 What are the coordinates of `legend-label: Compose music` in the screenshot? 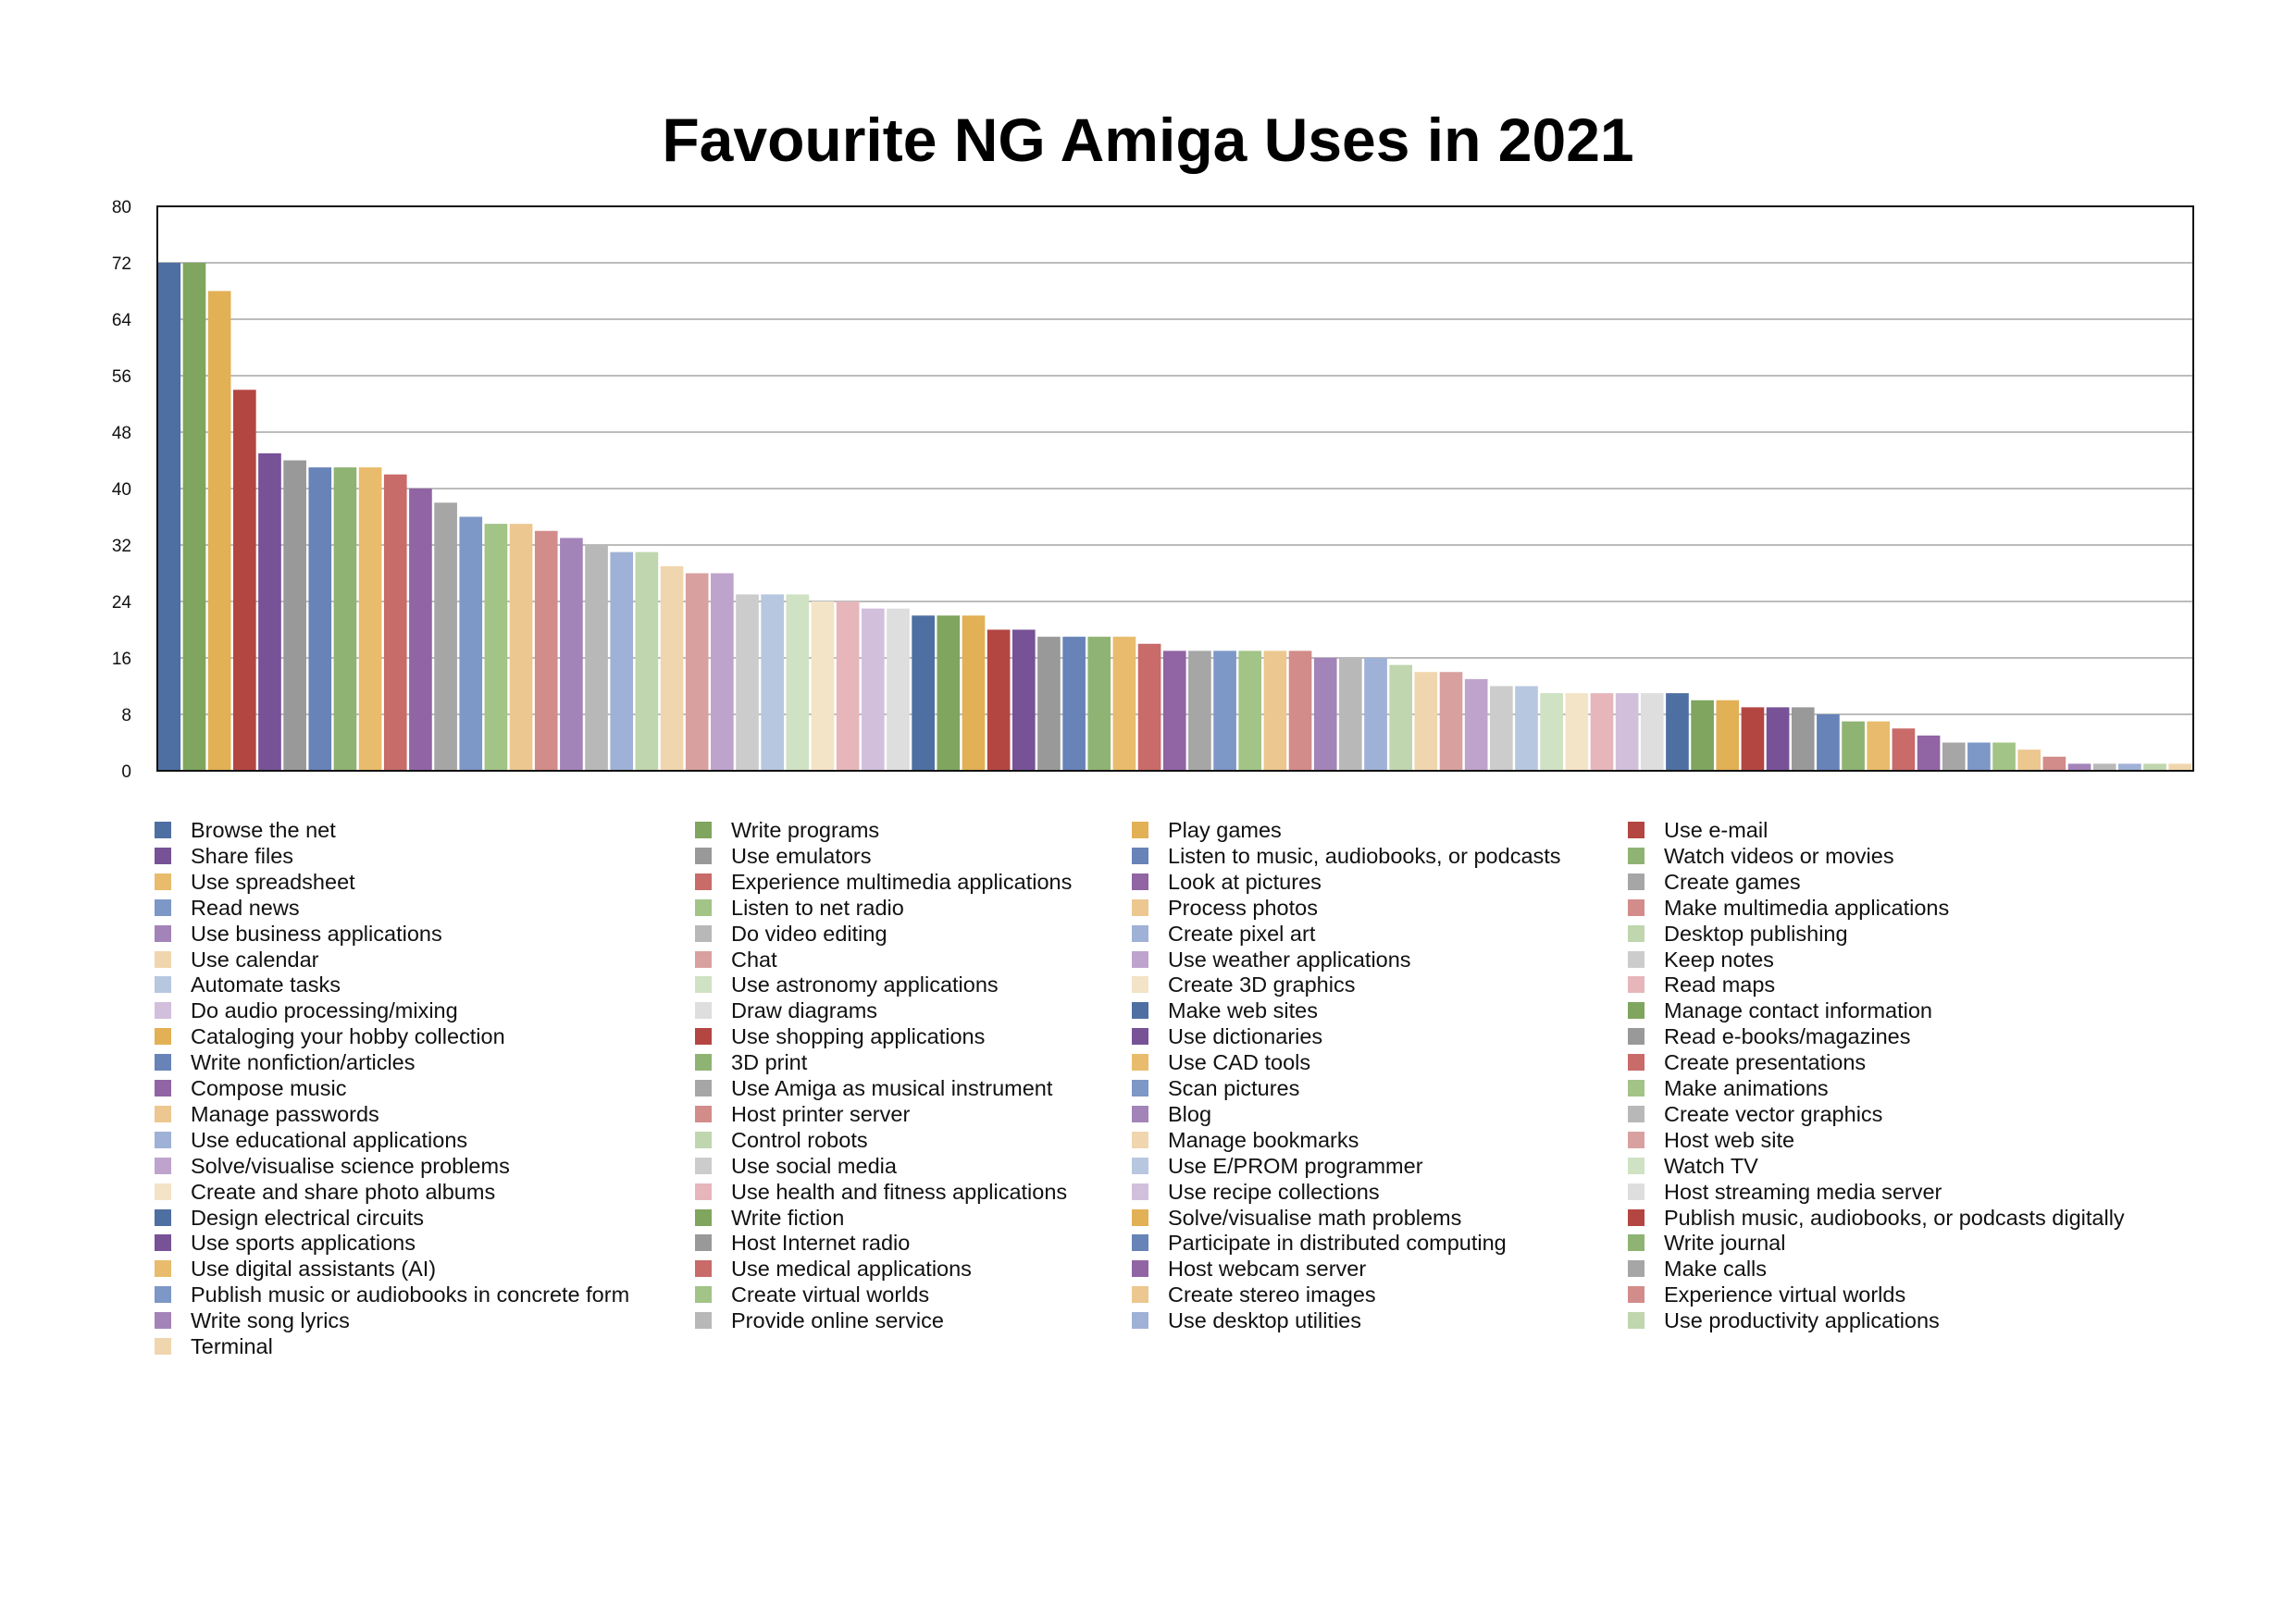 It's located at (269, 1088).